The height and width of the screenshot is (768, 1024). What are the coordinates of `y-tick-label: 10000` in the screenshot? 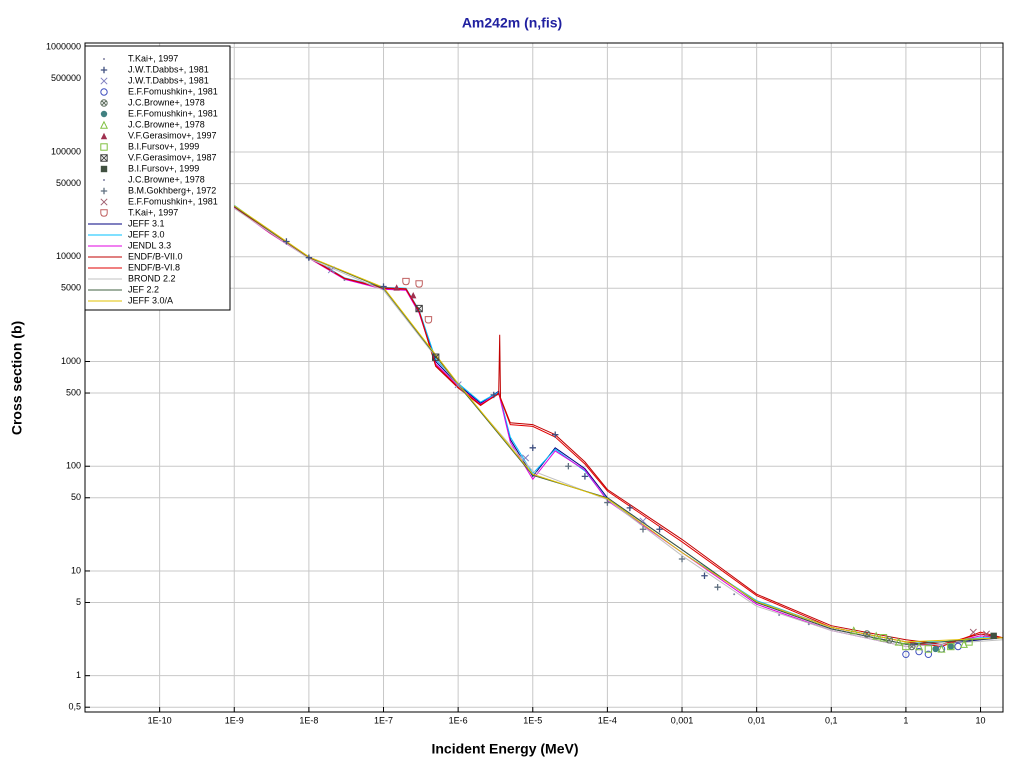 It's located at (68, 256).